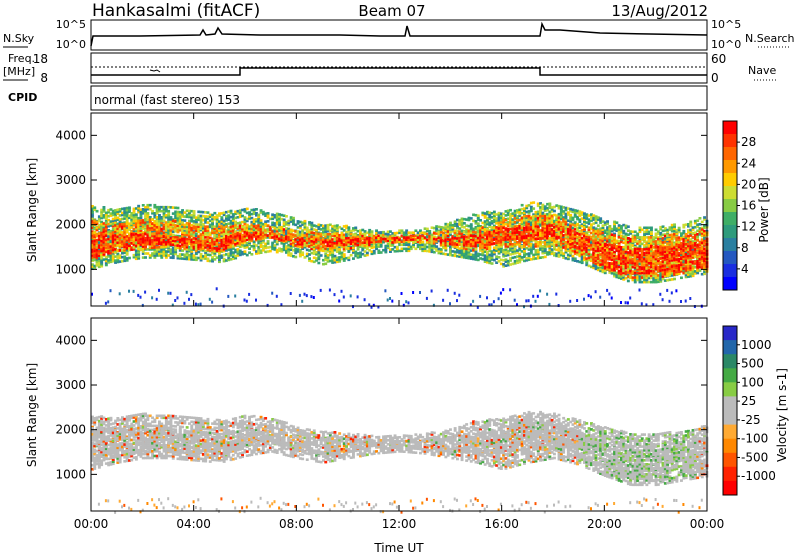  What do you see at coordinates (726, 44) in the screenshot?
I see `nsearch-tick-bottom: 10^0` at bounding box center [726, 44].